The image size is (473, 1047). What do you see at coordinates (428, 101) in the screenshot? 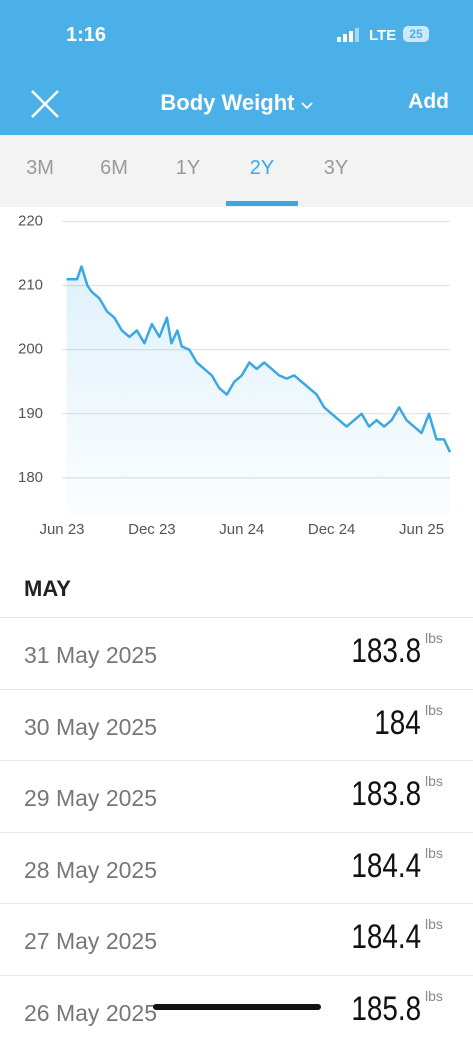
I see `add-button: Add` at bounding box center [428, 101].